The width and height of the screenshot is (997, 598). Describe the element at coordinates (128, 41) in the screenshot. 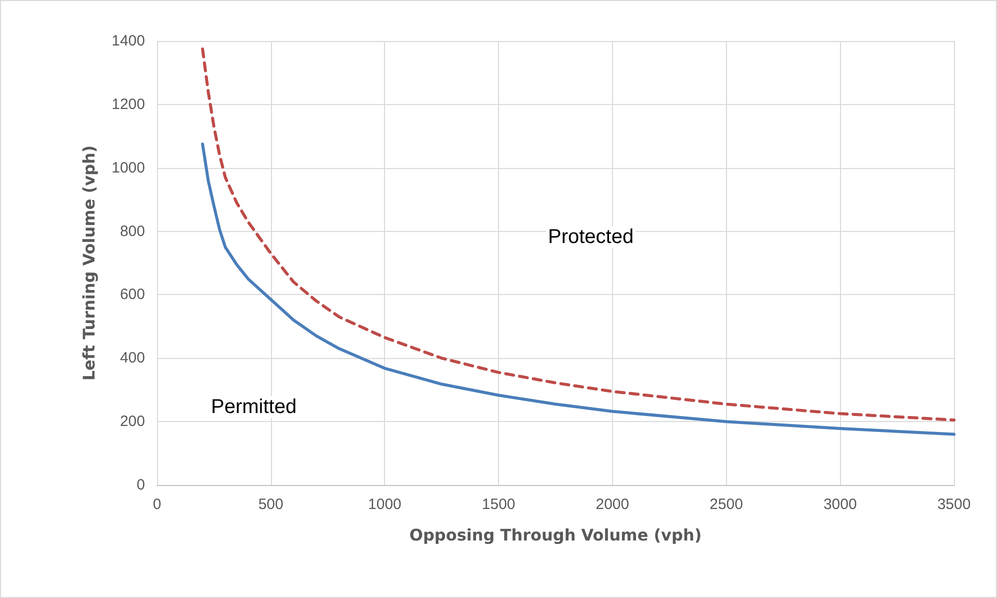

I see `y-tick-label: 1400` at that location.